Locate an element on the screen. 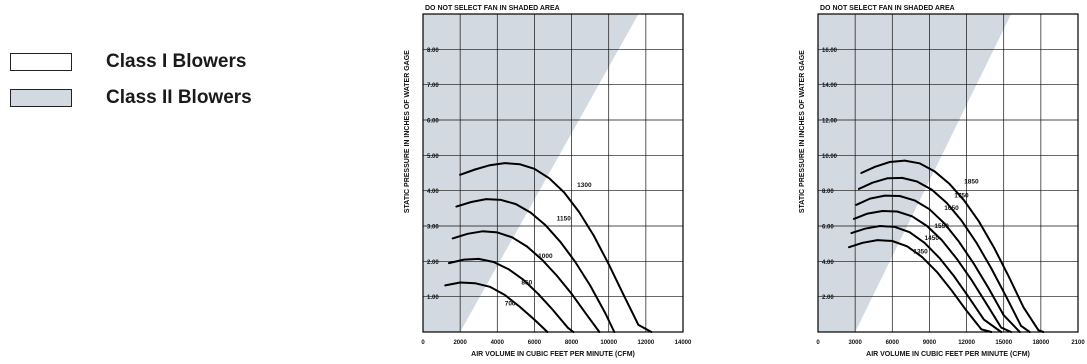 The height and width of the screenshot is (364, 1087). x-tick-label: 8000 is located at coordinates (572, 343).